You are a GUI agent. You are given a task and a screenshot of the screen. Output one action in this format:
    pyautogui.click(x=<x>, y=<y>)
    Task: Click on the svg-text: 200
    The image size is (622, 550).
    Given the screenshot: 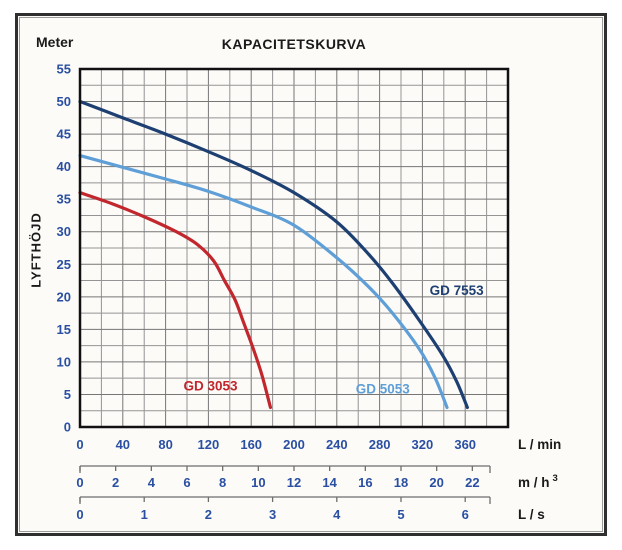 What is the action you would take?
    pyautogui.click(x=294, y=444)
    